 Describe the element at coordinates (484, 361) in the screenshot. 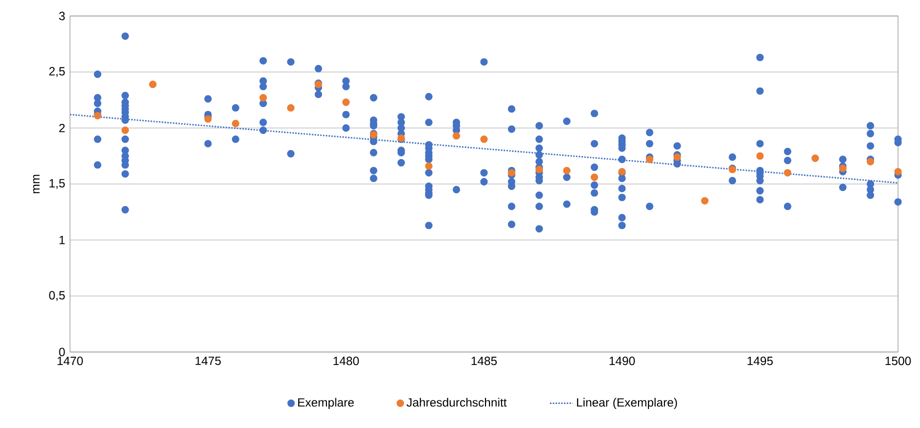

I see `x-tick-label: 1485` at that location.